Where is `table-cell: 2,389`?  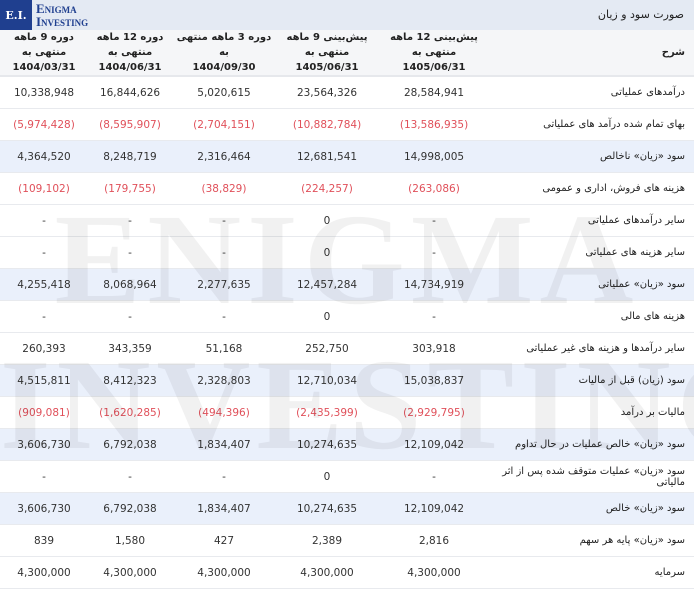 table-cell: 2,389 is located at coordinates (327, 540).